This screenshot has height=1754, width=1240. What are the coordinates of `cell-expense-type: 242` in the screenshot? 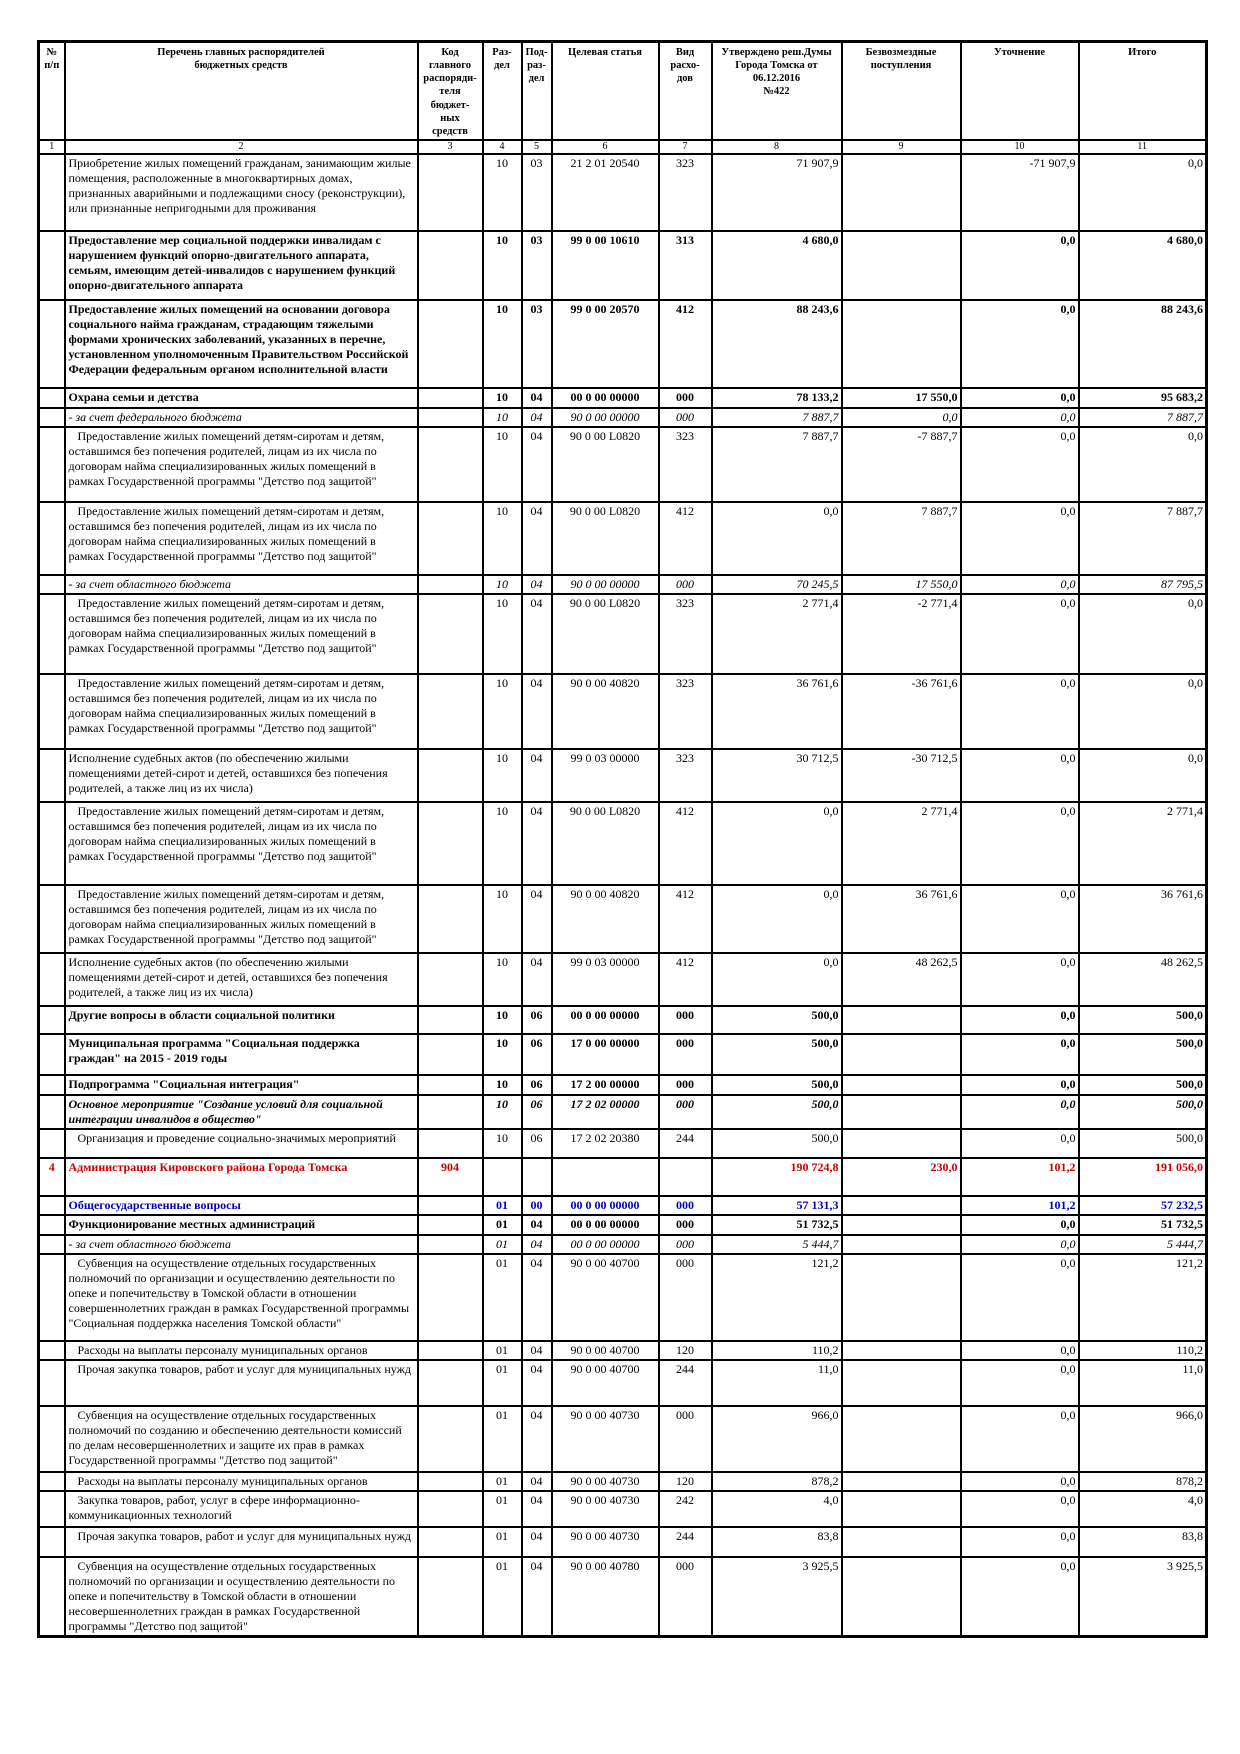 It's located at (685, 1508).